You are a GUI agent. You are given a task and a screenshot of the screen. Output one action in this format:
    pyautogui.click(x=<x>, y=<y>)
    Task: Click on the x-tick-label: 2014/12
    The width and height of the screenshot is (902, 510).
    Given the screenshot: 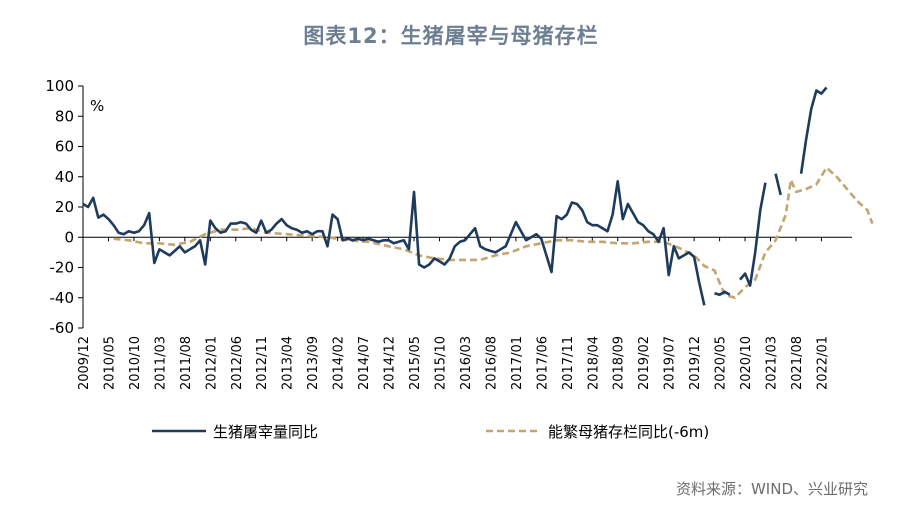 What is the action you would take?
    pyautogui.click(x=390, y=363)
    